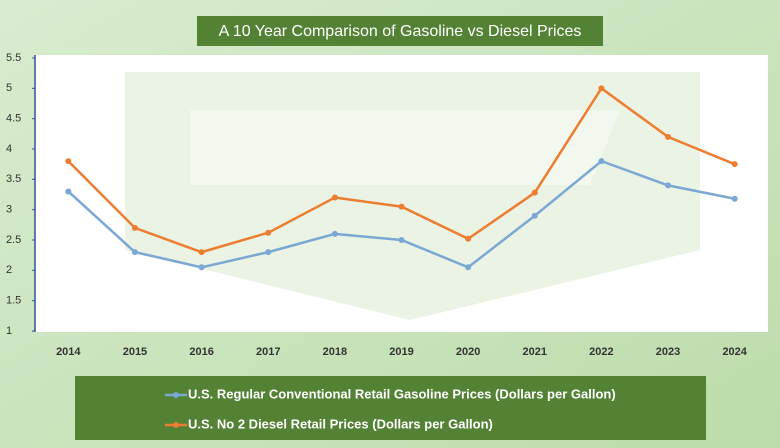  What do you see at coordinates (9, 270) in the screenshot?
I see `y-tick-label: 2` at bounding box center [9, 270].